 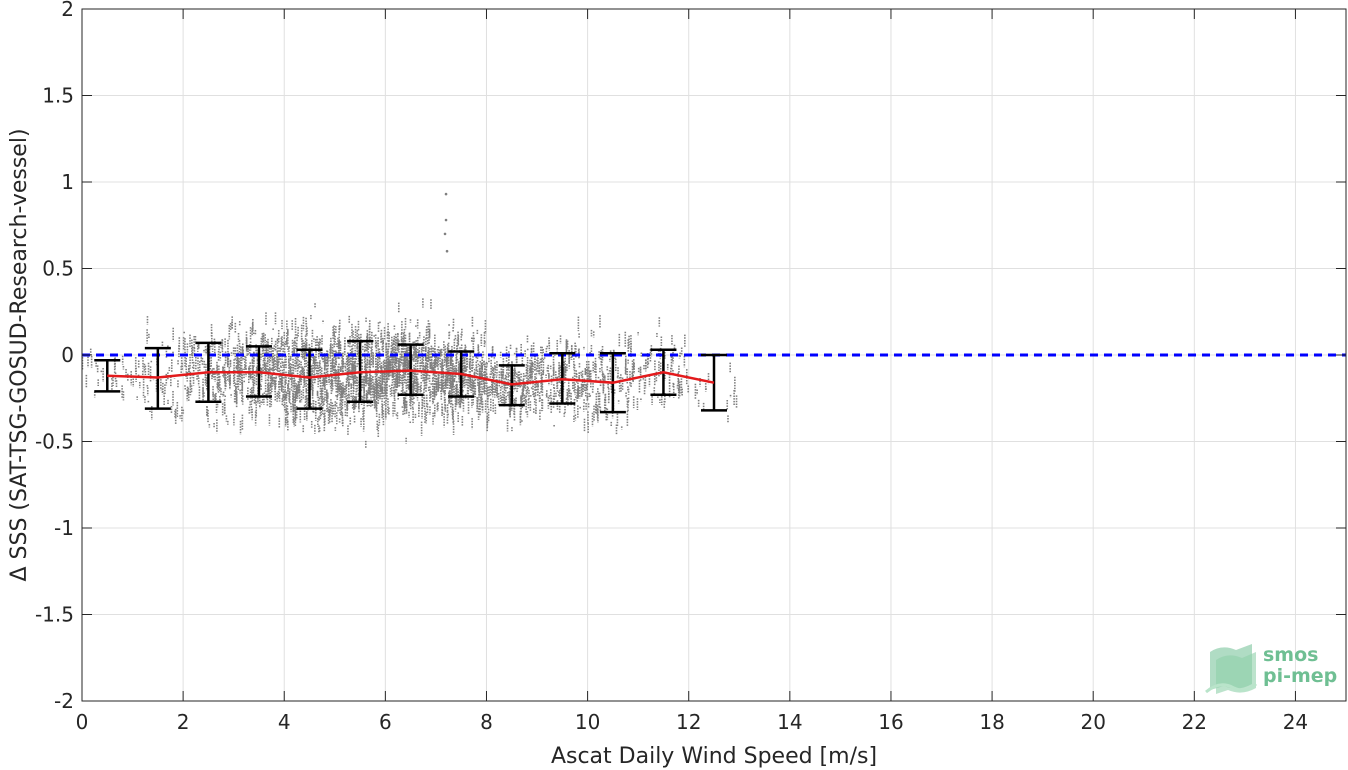 I want to click on logo-text-smos: smos, so click(x=1290, y=655).